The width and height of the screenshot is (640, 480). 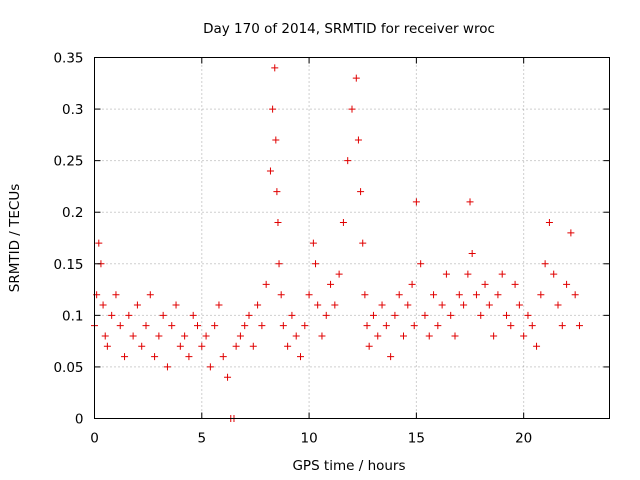 I want to click on x-tick-label: 15, so click(x=416, y=439).